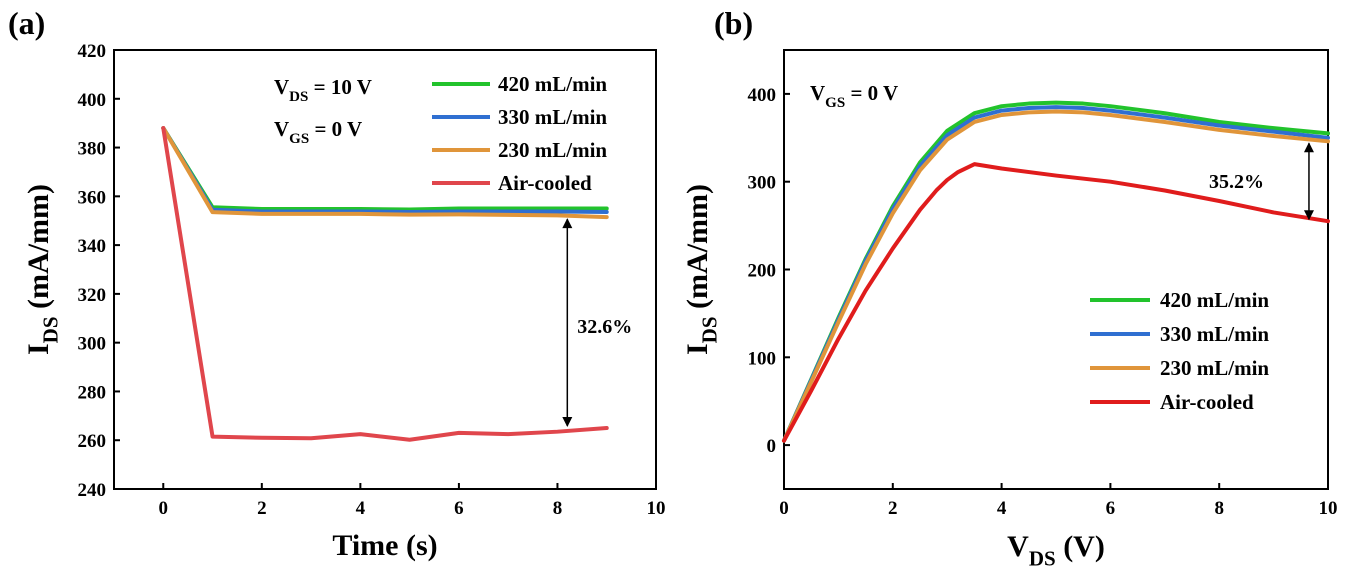 Image resolution: width=1348 pixels, height=582 pixels. What do you see at coordinates (762, 271) in the screenshot?
I see `y-tick-label: 200` at bounding box center [762, 271].